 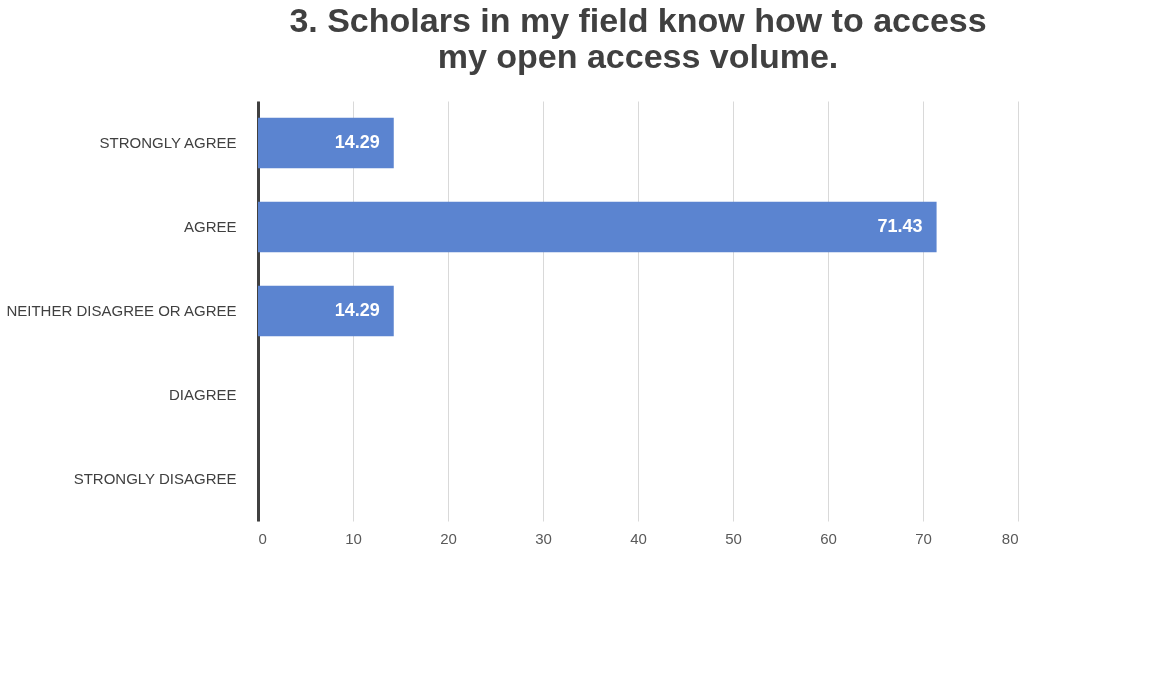 What do you see at coordinates (1010, 538) in the screenshot?
I see `x-tick-label: 80` at bounding box center [1010, 538].